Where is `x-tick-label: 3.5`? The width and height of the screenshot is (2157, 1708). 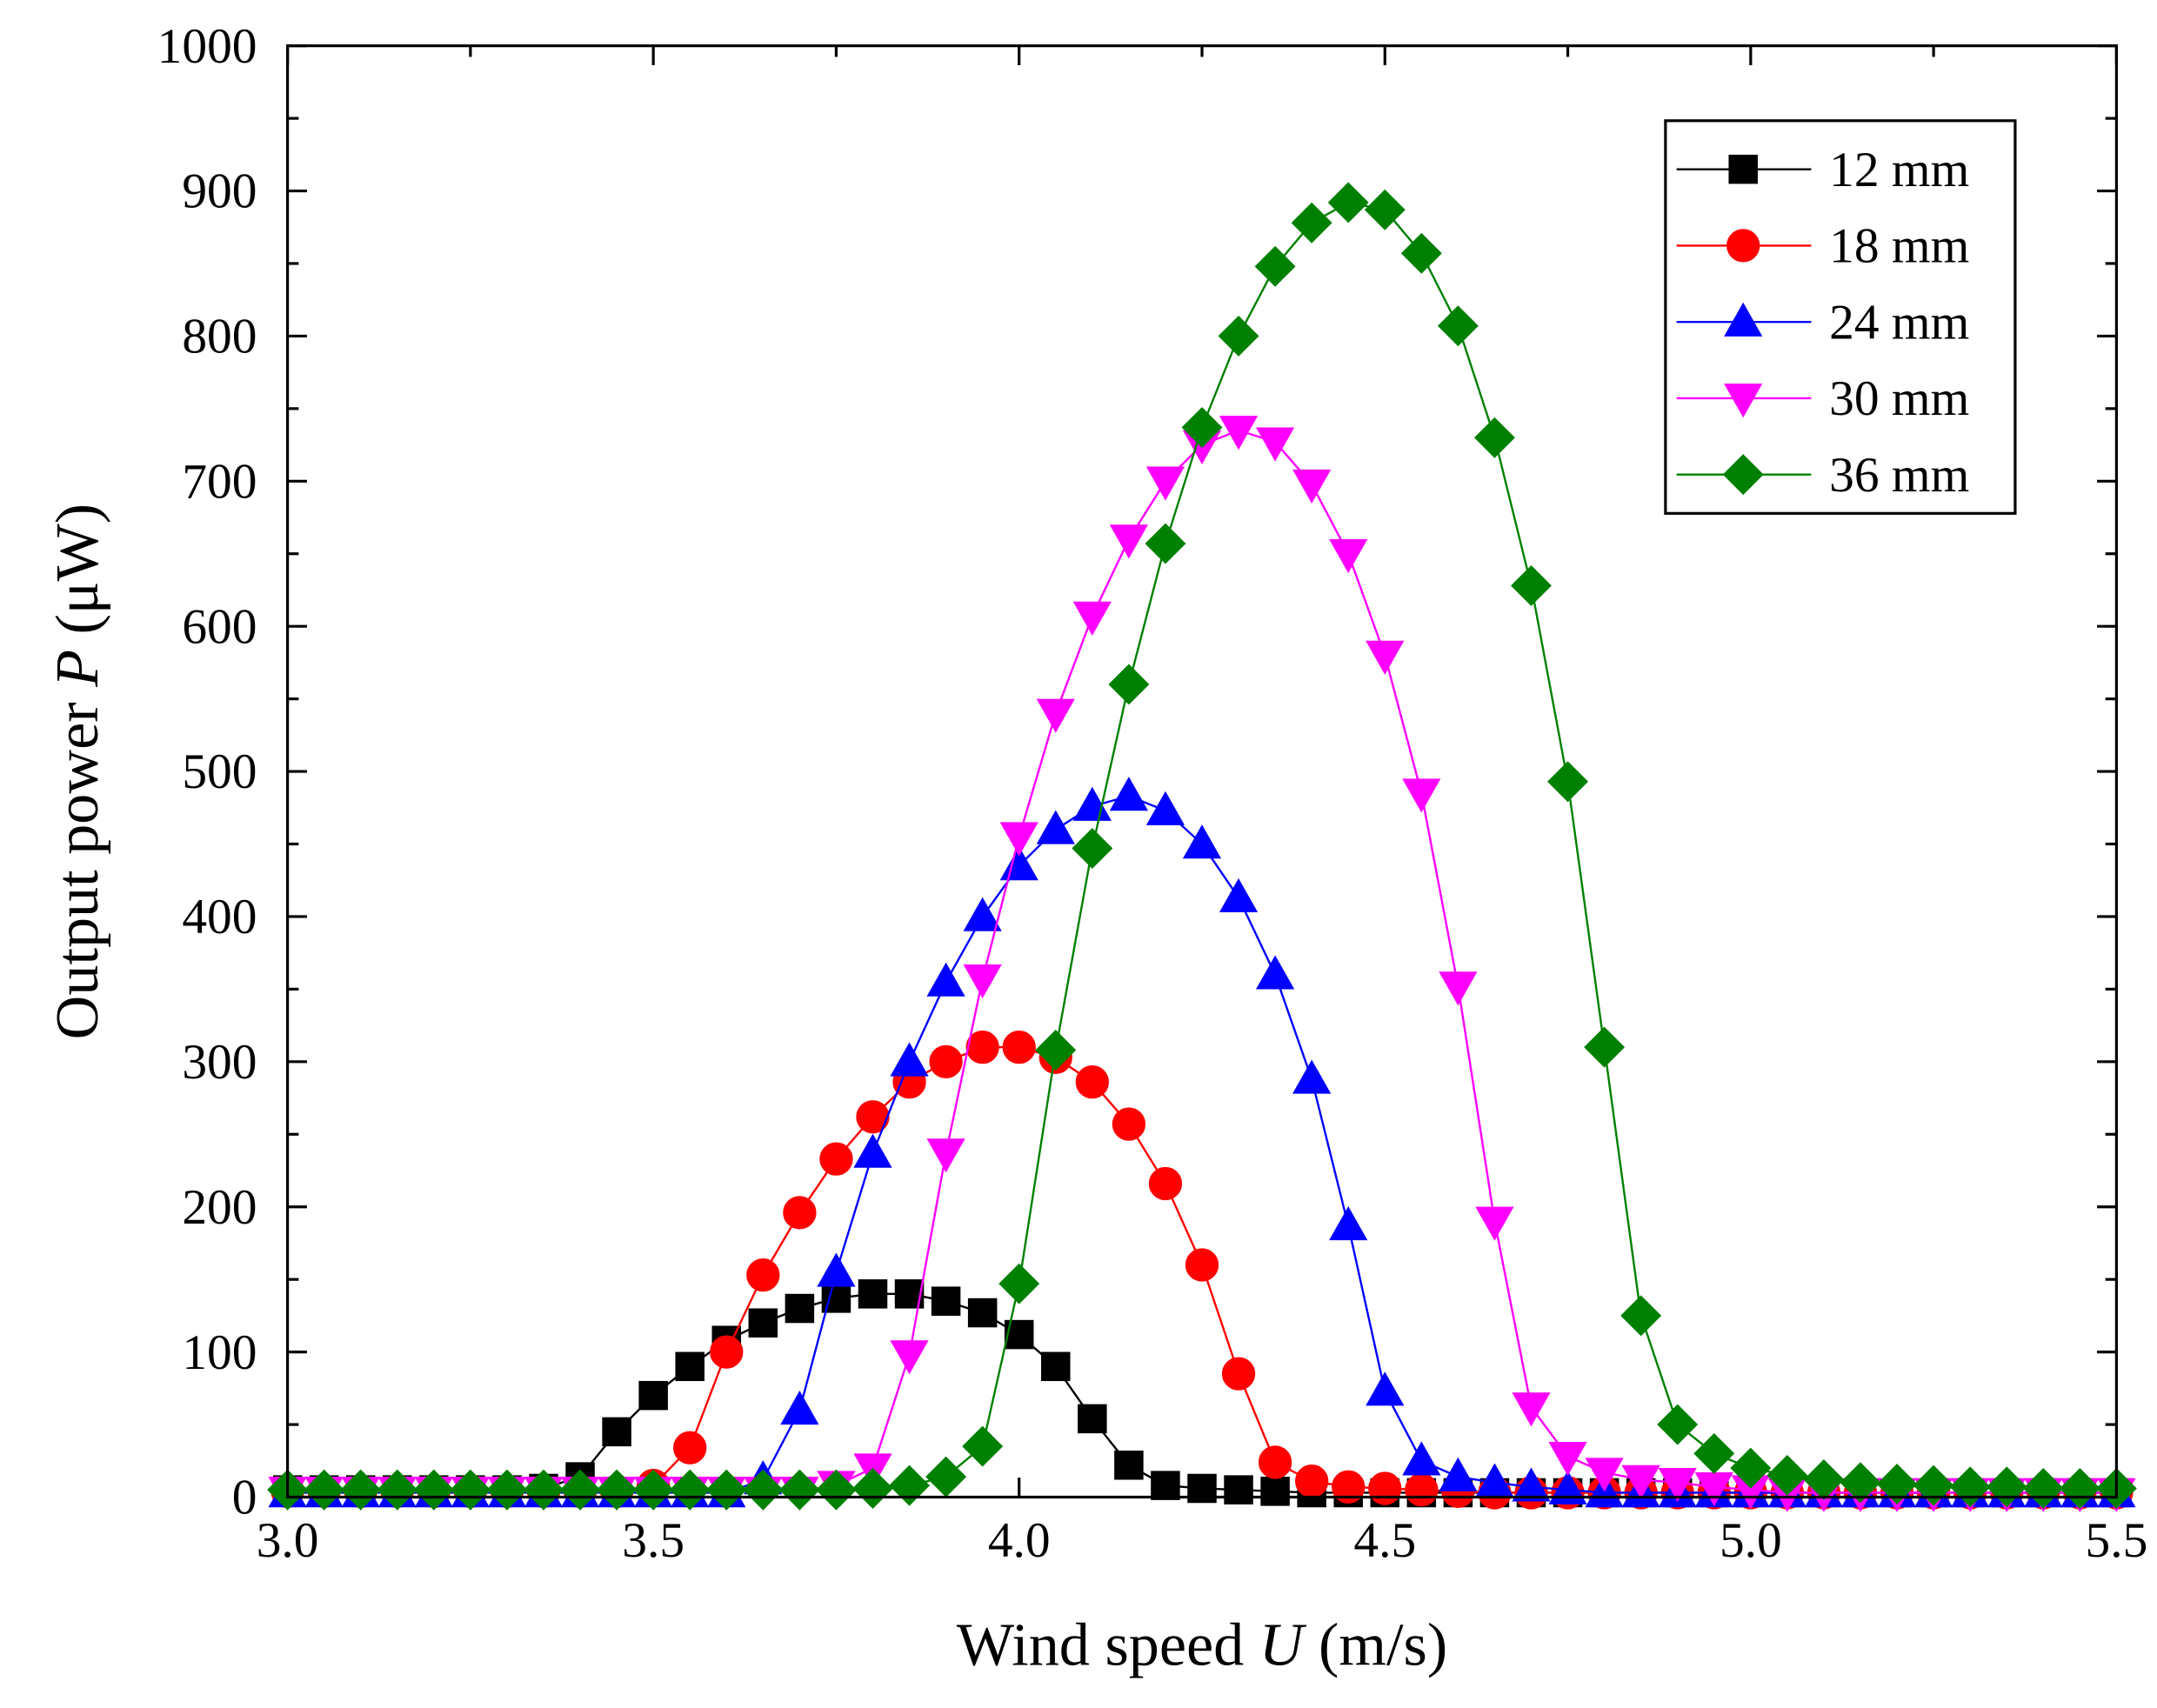 x-tick-label: 3.5 is located at coordinates (653, 1540).